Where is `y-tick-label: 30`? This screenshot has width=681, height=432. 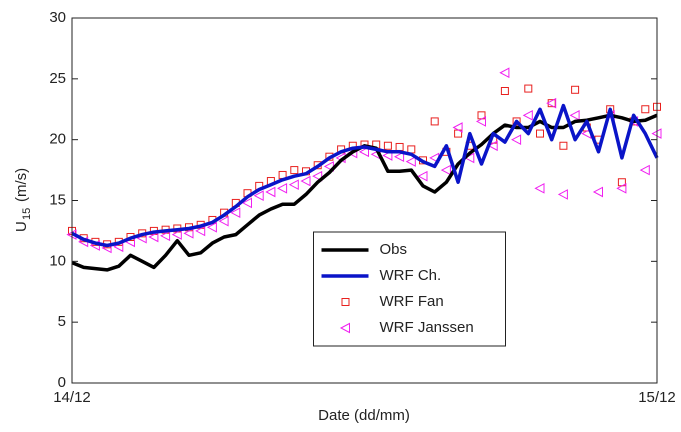 y-tick-label: 30 is located at coordinates (57, 17).